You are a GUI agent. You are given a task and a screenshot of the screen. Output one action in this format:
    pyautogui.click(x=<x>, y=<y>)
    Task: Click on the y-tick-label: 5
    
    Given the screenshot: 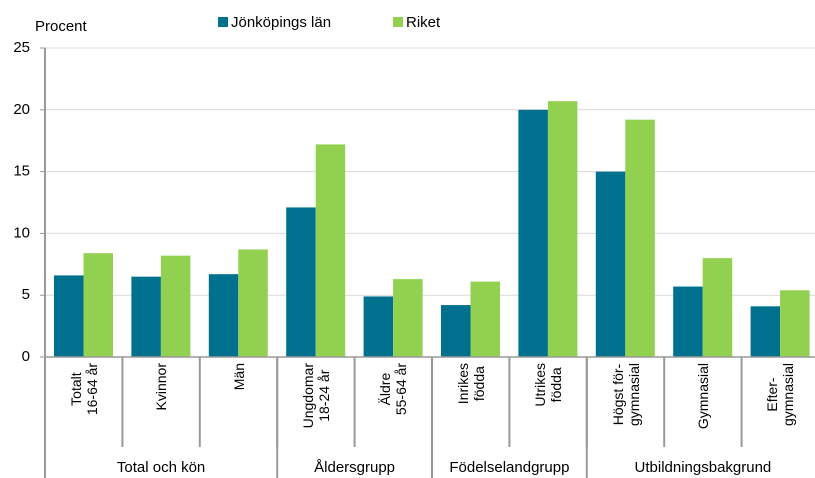 What is the action you would take?
    pyautogui.click(x=26, y=294)
    